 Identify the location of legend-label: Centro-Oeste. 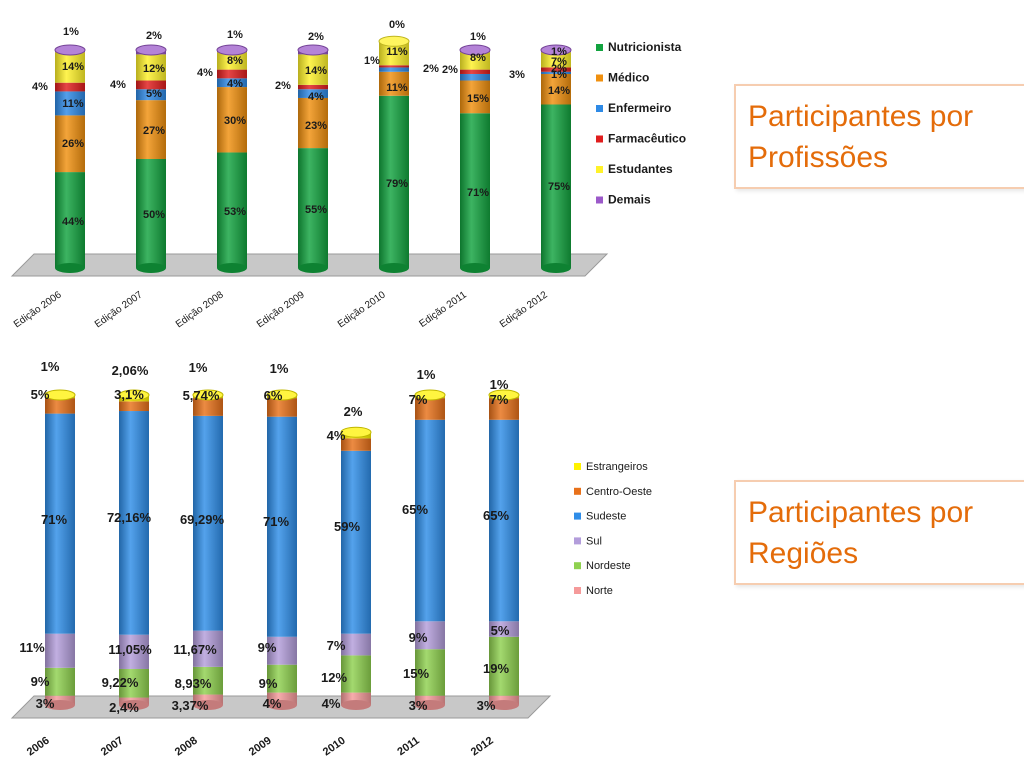
(619, 492).